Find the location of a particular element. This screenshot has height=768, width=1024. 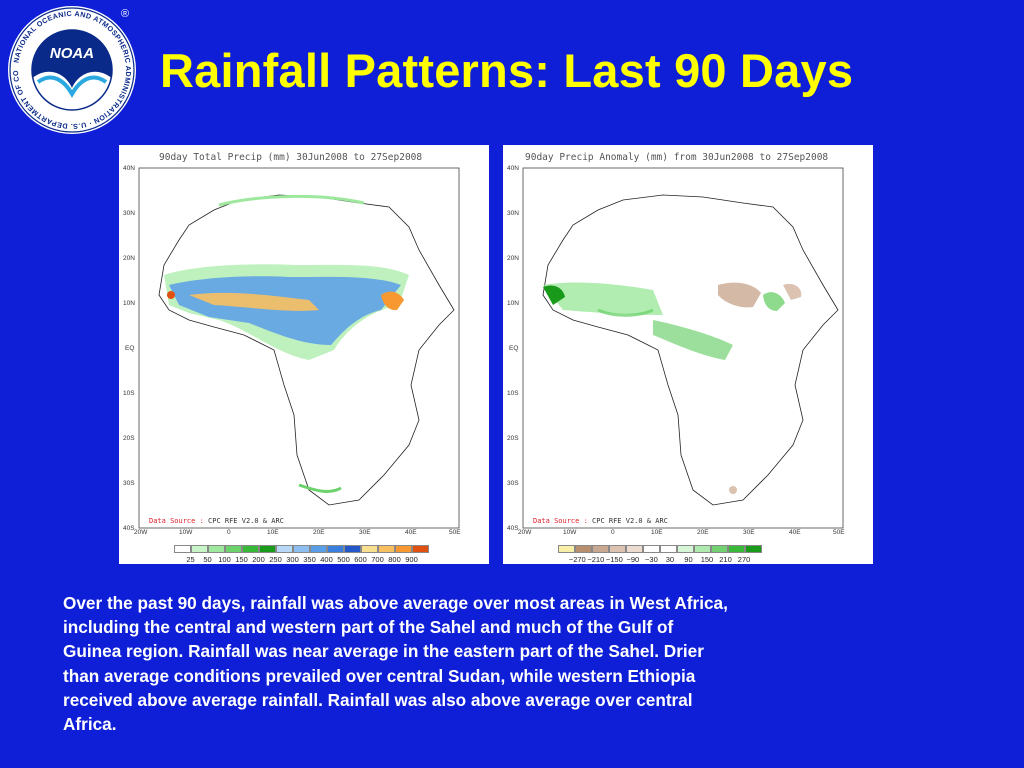

lat-label: 30S is located at coordinates (513, 483).